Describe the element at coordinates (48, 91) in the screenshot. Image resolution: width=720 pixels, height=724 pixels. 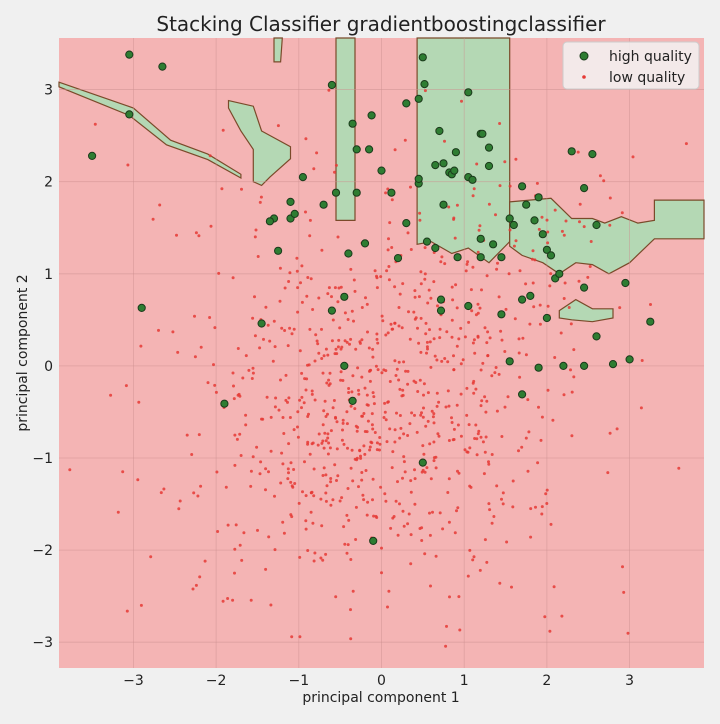
I see `y-tick-label: 3` at that location.